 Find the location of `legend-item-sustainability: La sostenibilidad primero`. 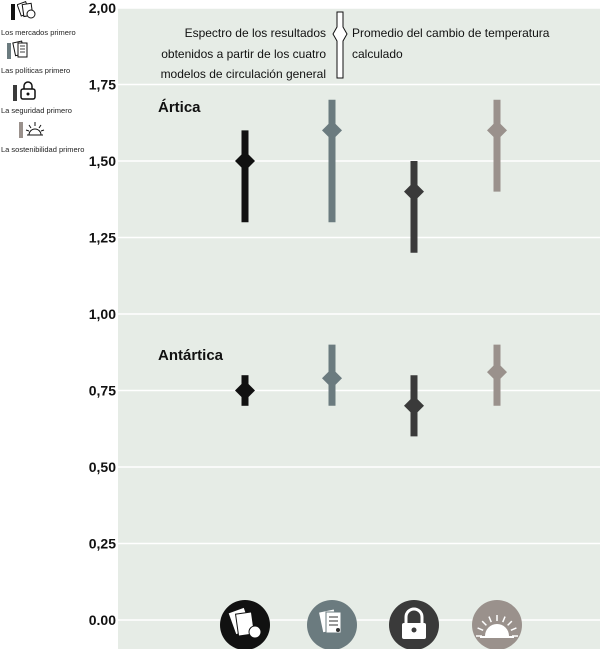

legend-item-sustainability: La sostenibilidad primero is located at coordinates (57, 140).